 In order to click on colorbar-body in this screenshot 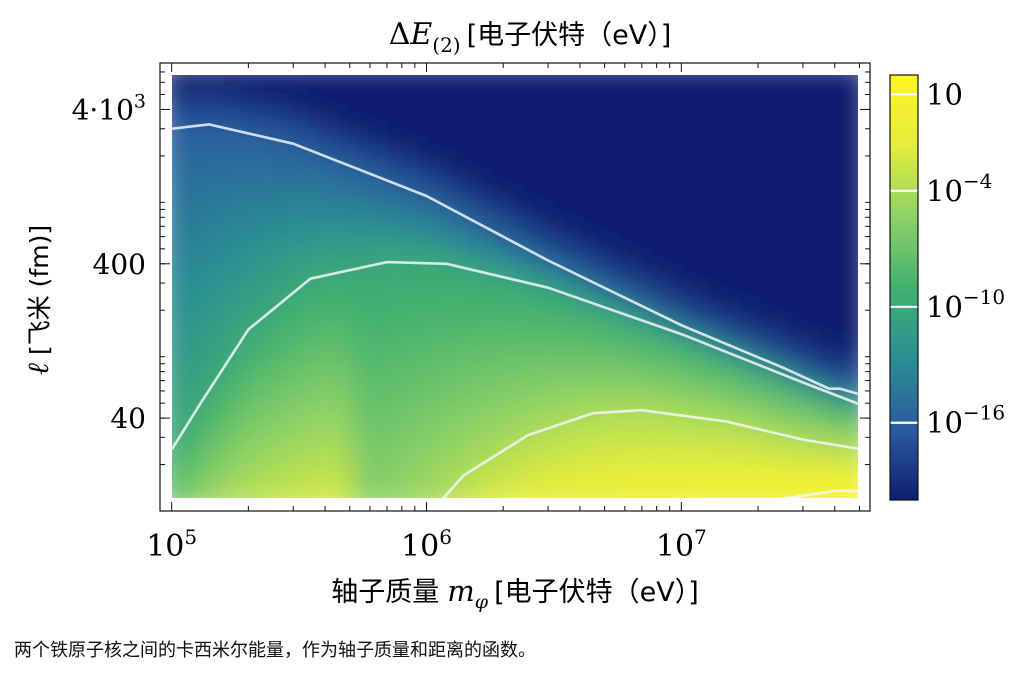, I will do `click(904, 287)`.